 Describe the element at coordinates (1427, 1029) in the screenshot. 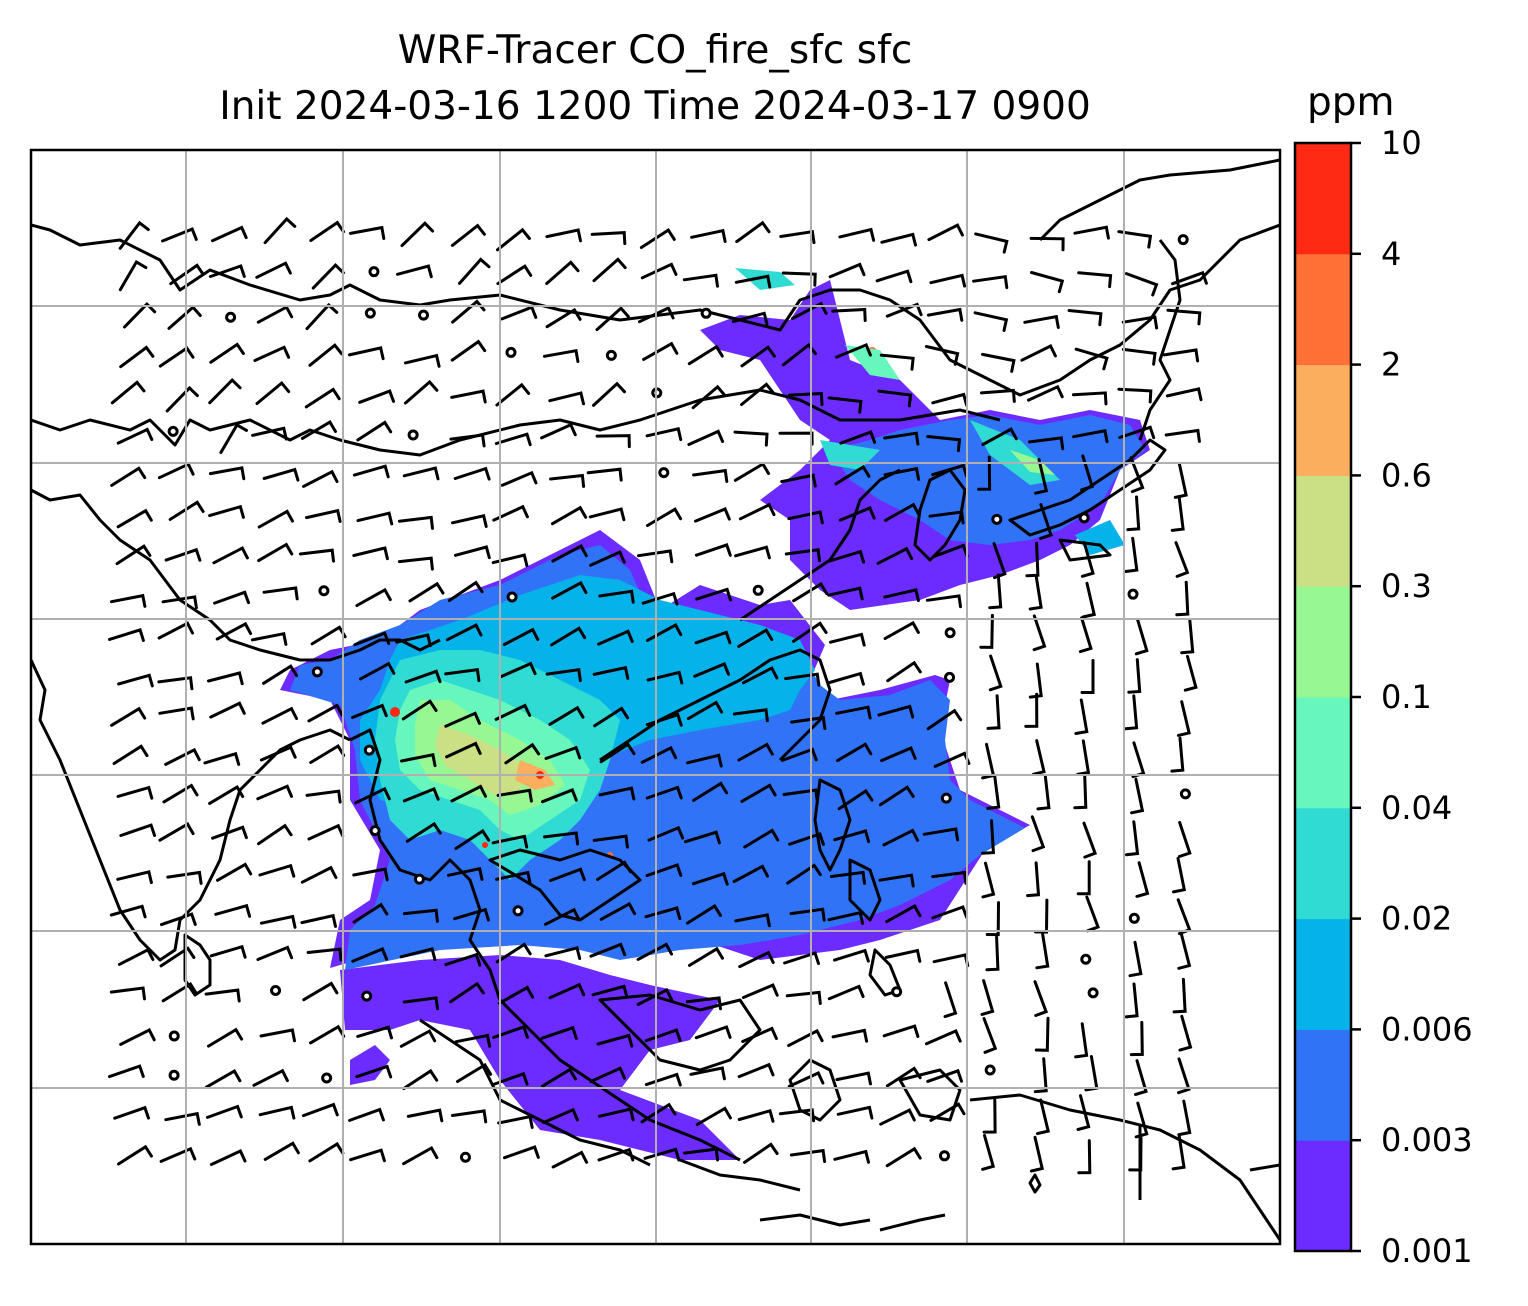

I see `colorbar-tick-label: 0.006` at that location.